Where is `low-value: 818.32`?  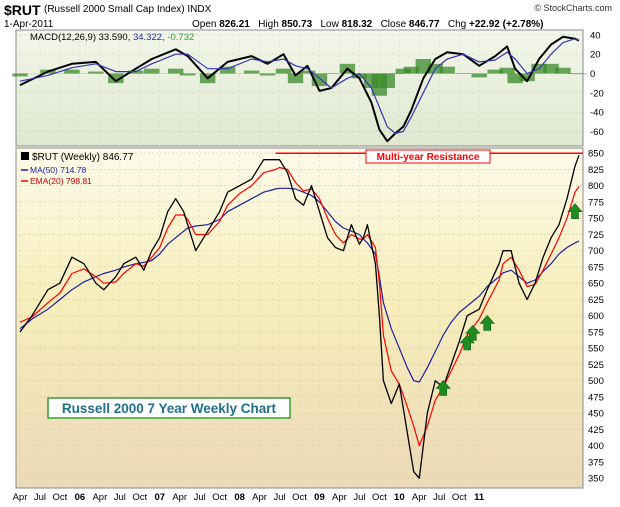 low-value: 818.32 is located at coordinates (357, 24).